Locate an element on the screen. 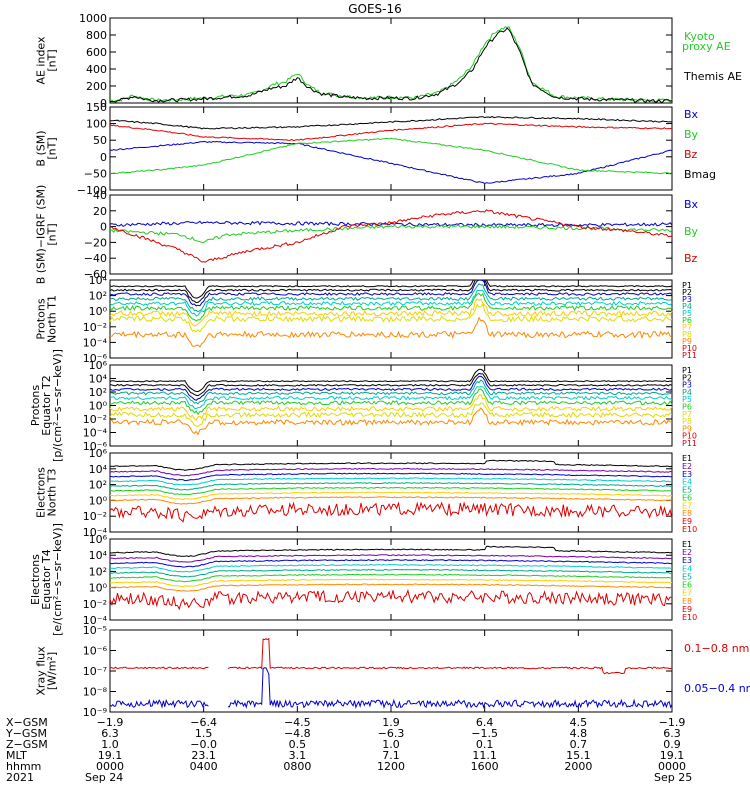  y-tick-label: −20 is located at coordinates (95, 242).